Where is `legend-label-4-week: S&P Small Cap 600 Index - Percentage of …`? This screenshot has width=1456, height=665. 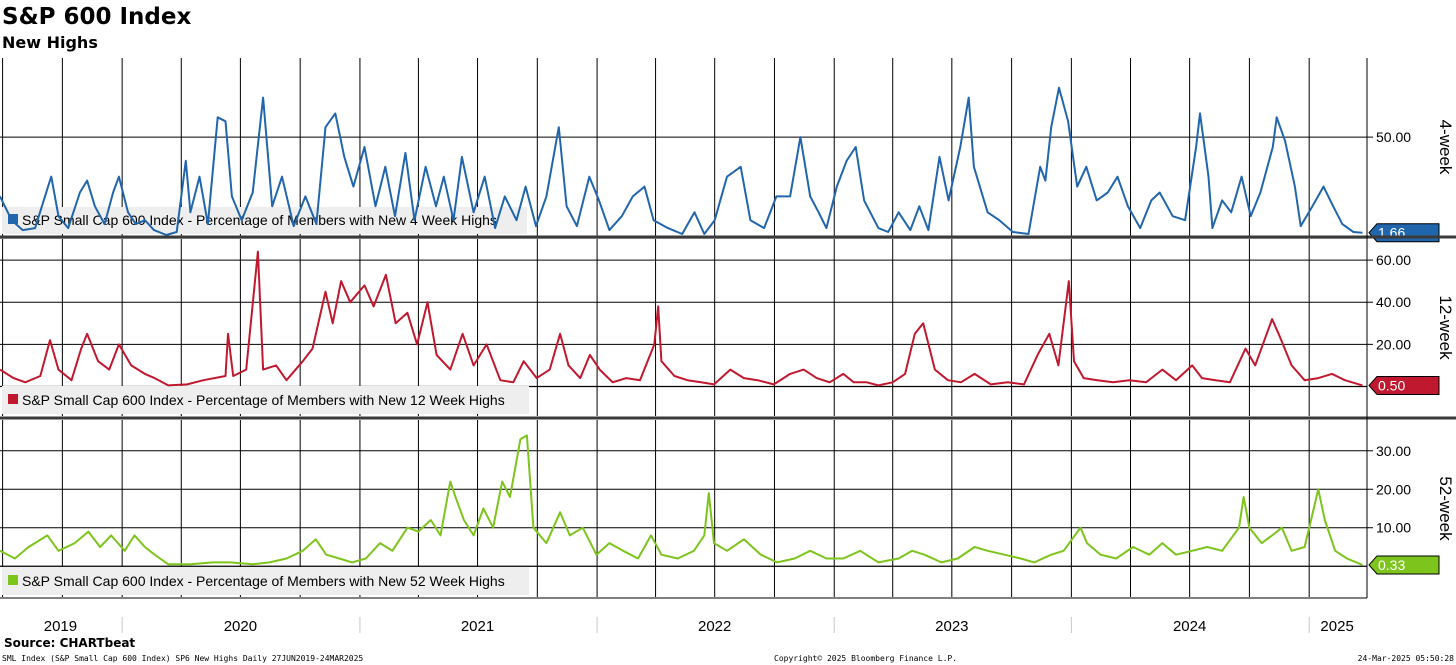 legend-label-4-week: S&P Small Cap 600 Index - Percentage of … is located at coordinates (259, 220).